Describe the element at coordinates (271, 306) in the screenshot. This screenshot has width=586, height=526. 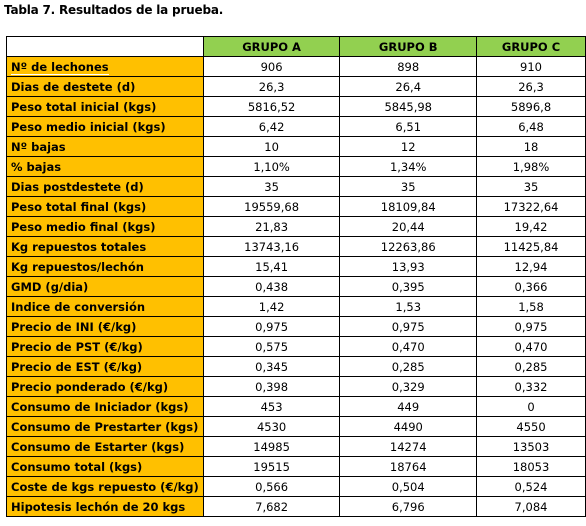
I see `cell-grupo-a: 1,42` at that location.